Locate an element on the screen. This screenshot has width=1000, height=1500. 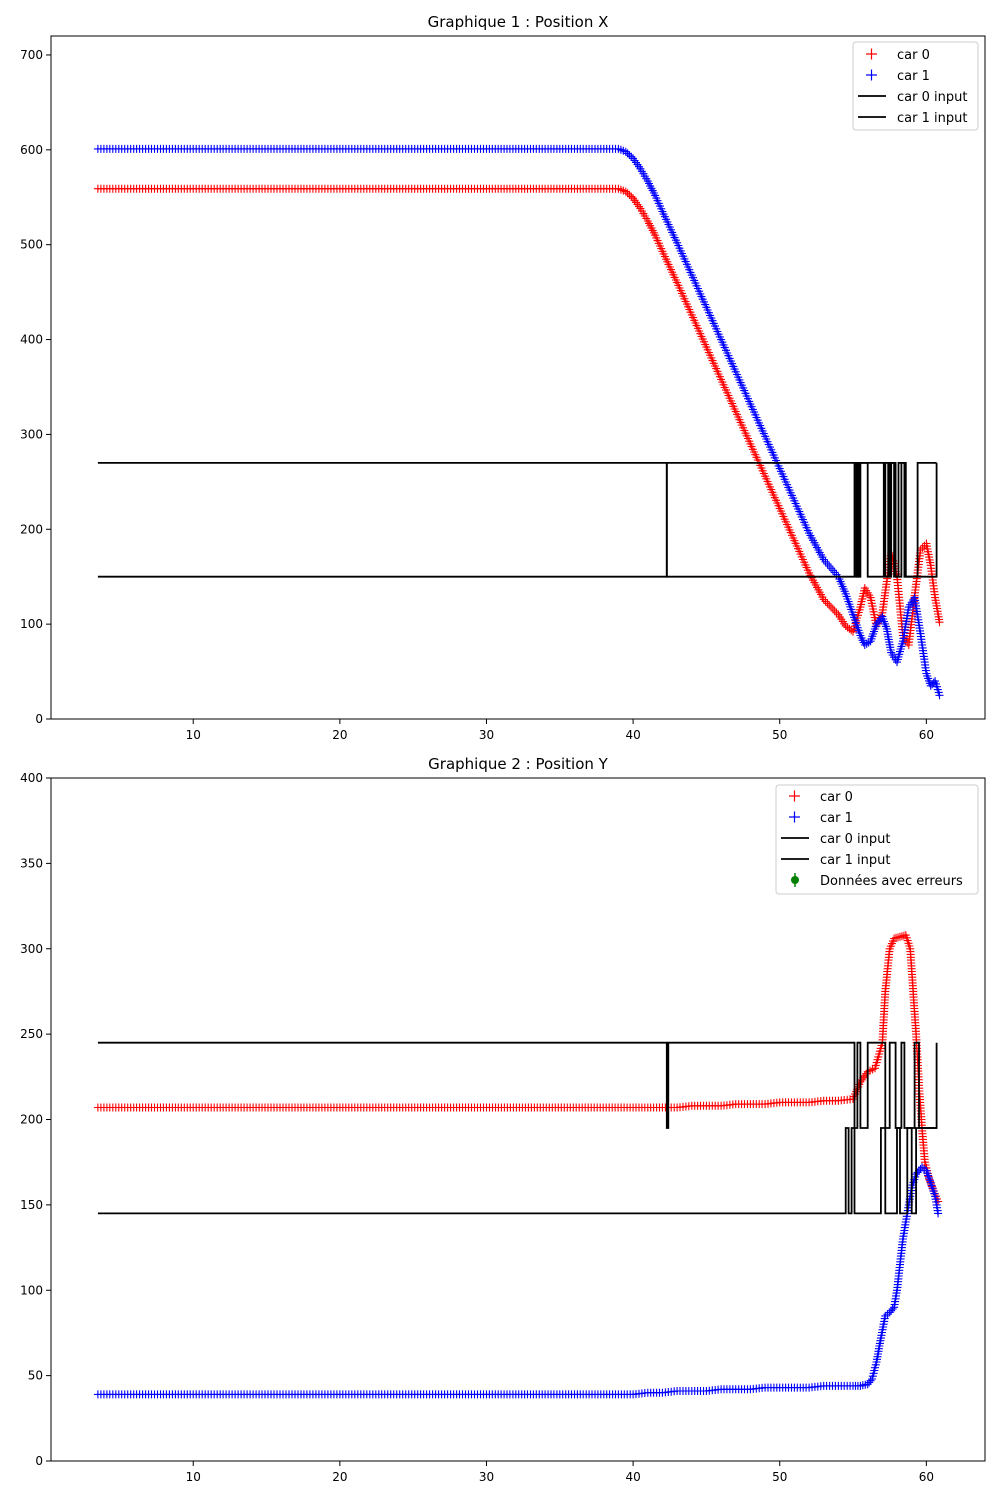
y-tick-label: 350 is located at coordinates (31, 863).